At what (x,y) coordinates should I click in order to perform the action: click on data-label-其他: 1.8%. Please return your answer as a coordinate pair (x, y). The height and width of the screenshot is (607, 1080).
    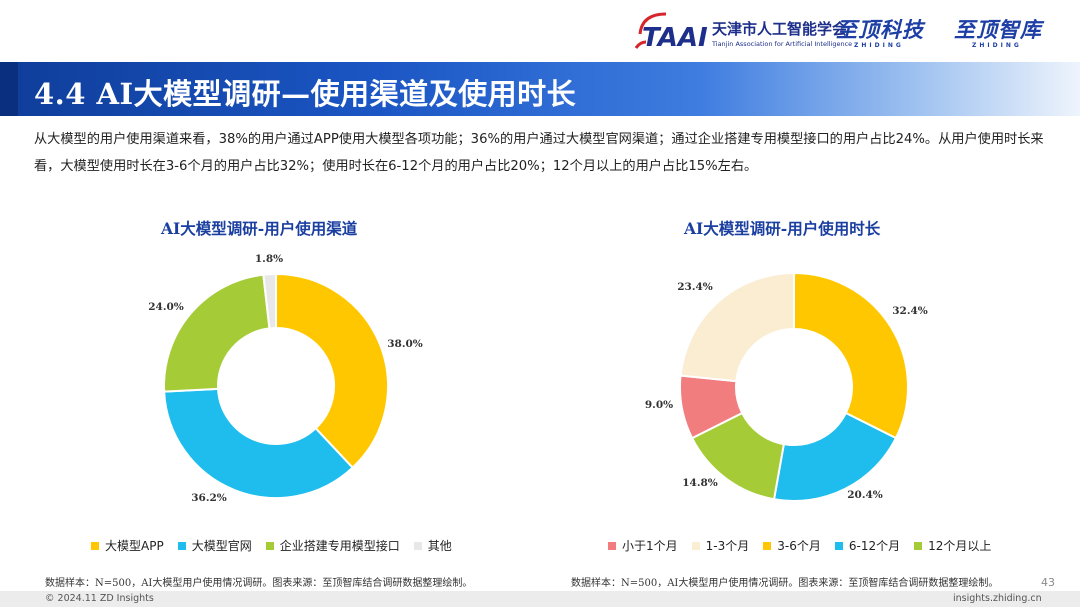
    Looking at the image, I should click on (269, 259).